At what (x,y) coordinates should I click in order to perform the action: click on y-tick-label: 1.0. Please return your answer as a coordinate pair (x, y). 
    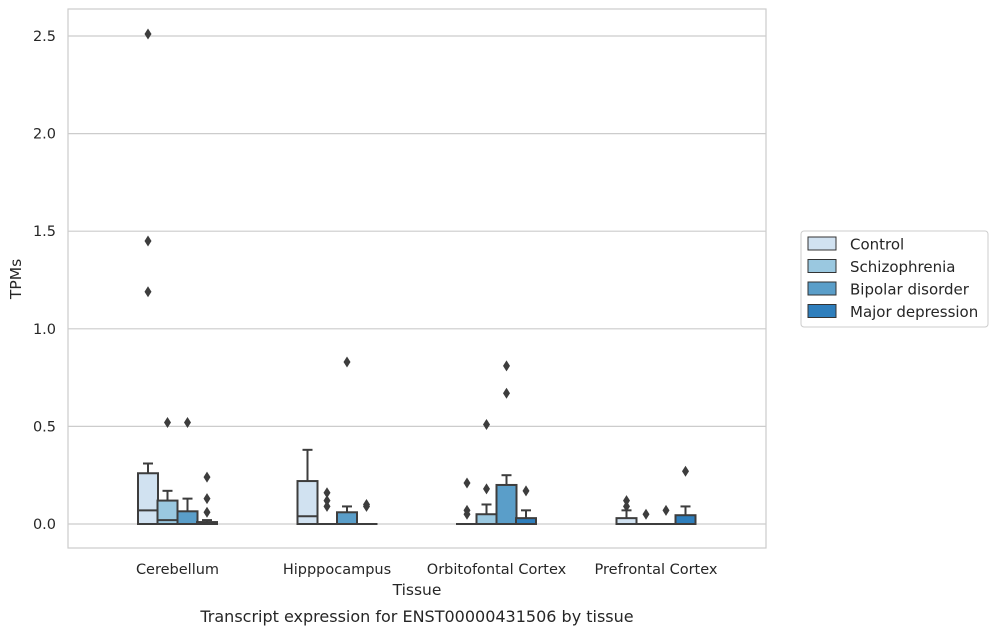
    Looking at the image, I should click on (44, 330).